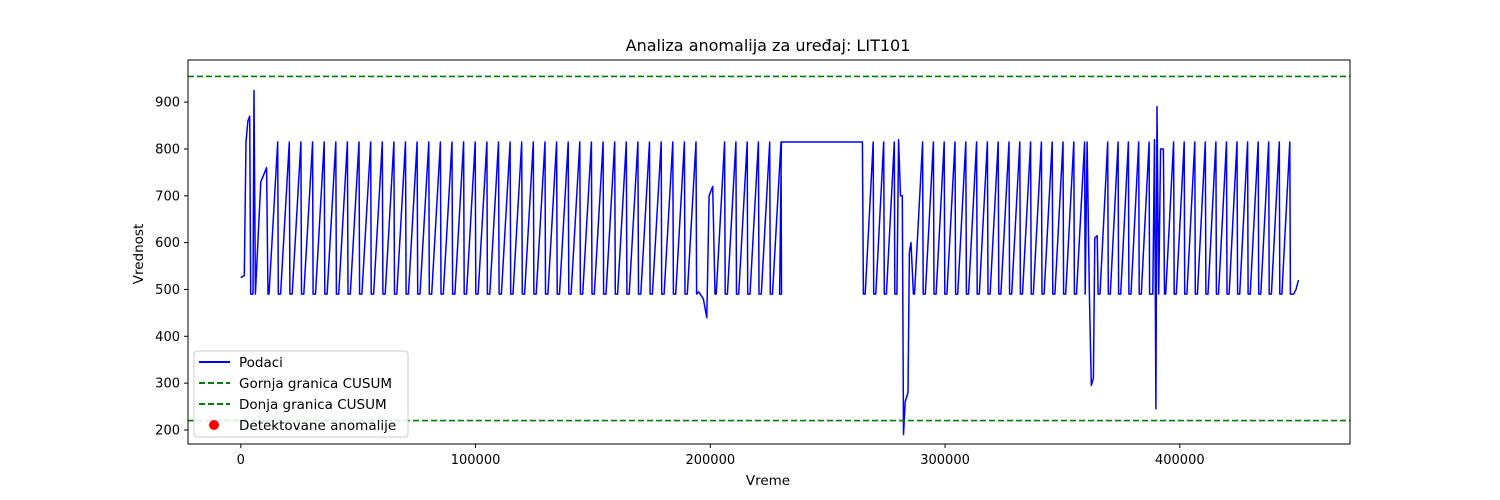  I want to click on x-tick-label-4: 400000, so click(1180, 460).